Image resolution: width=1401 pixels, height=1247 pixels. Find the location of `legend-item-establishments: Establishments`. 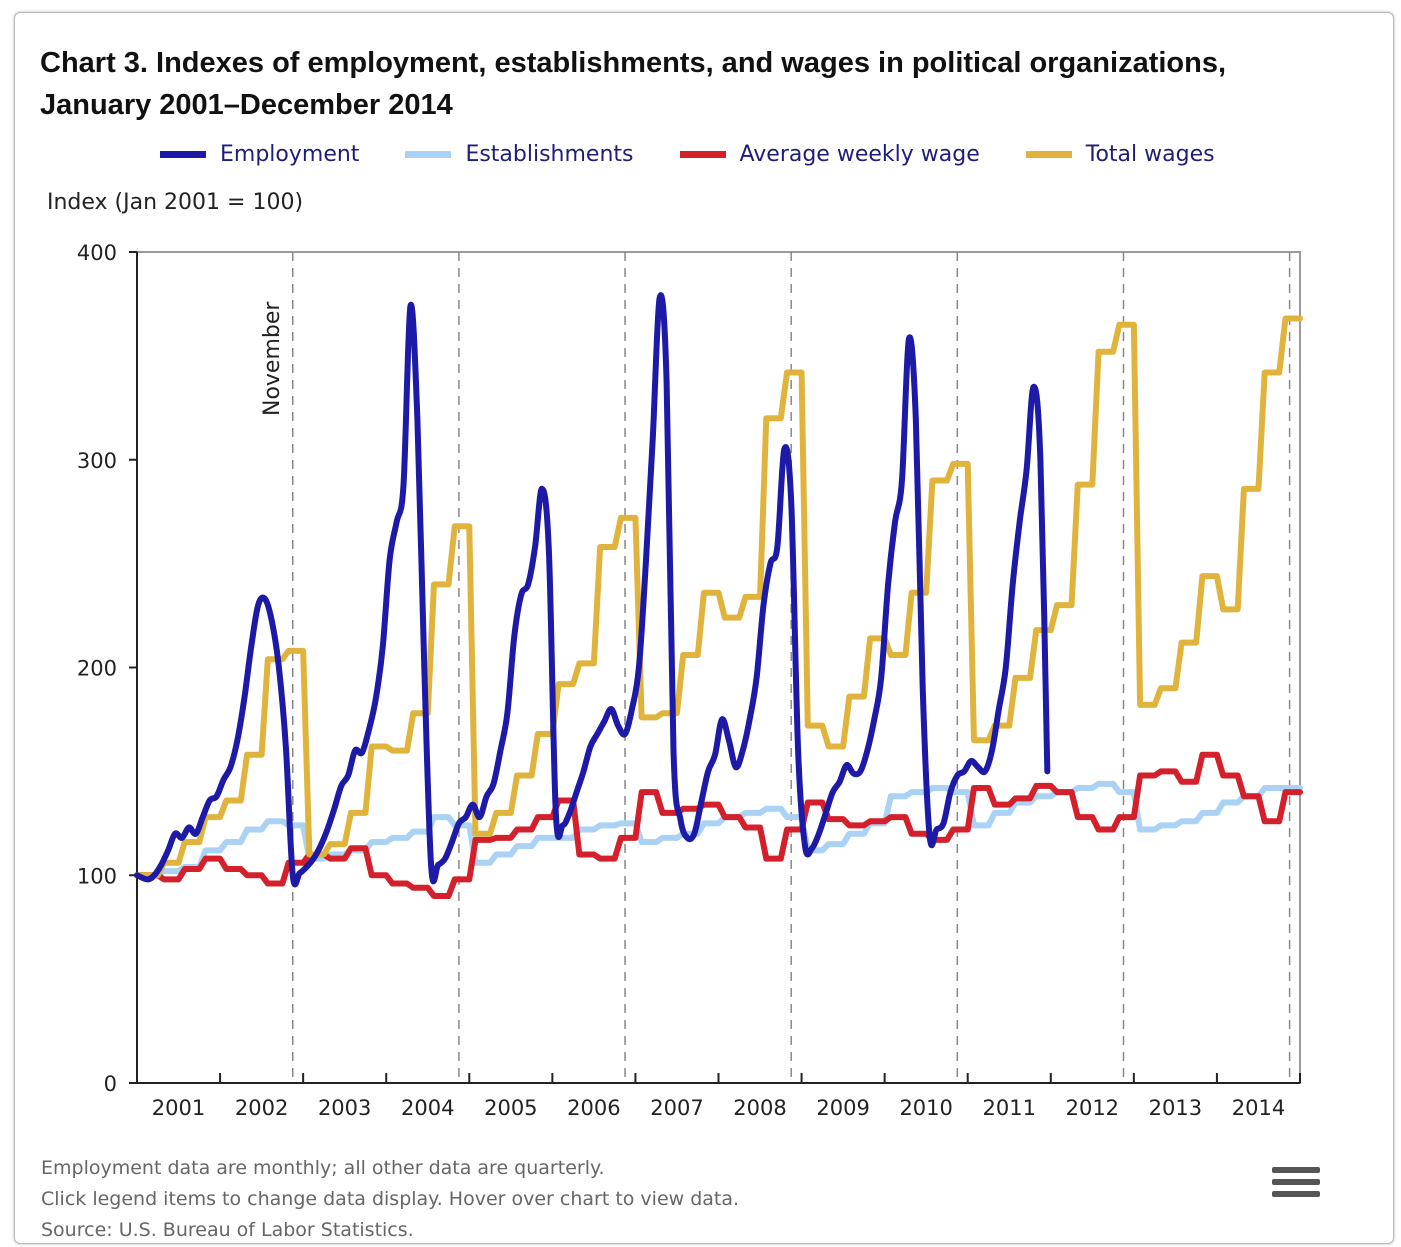

legend-item-establishments: Establishments is located at coordinates (519, 154).